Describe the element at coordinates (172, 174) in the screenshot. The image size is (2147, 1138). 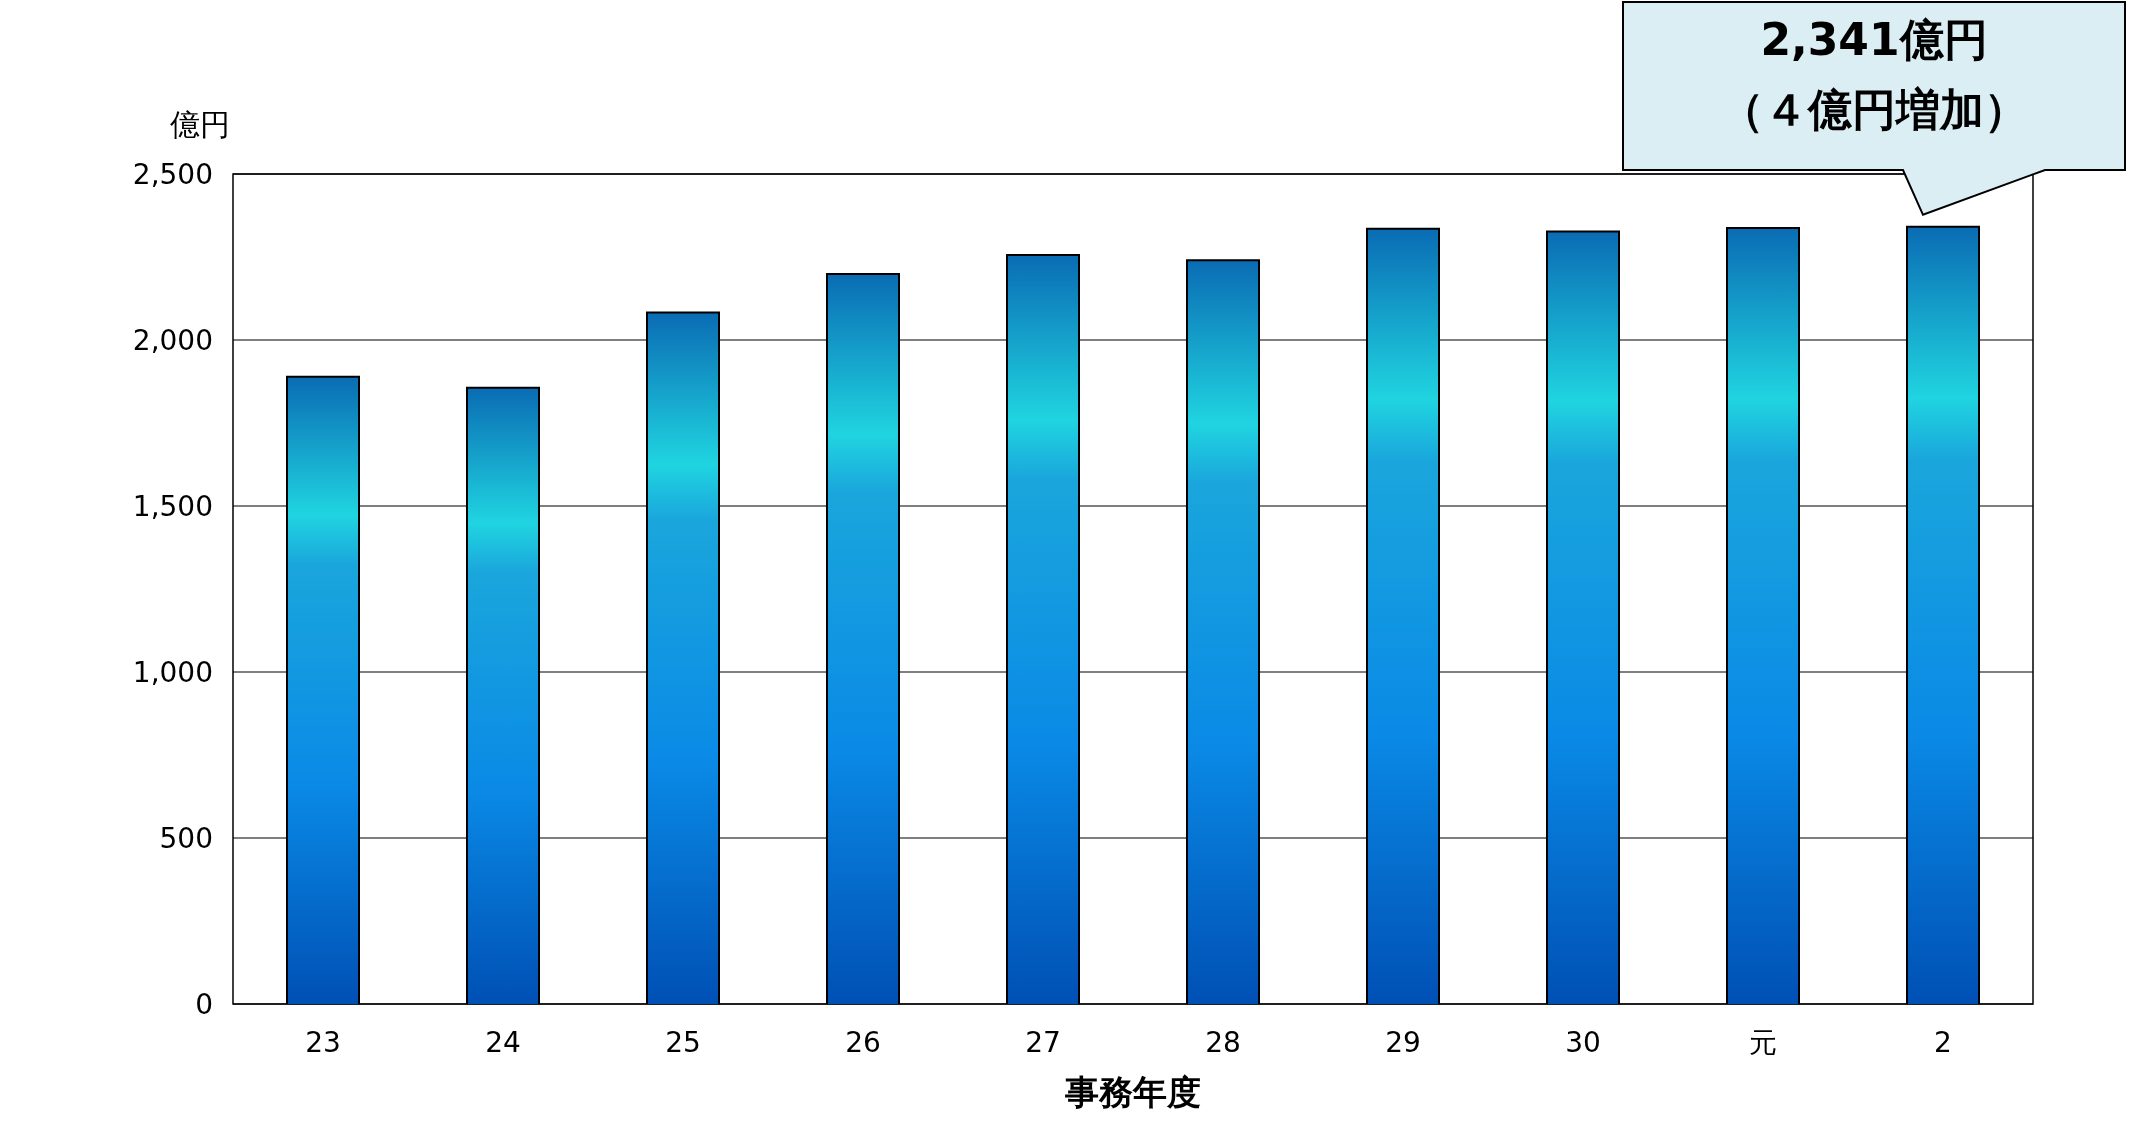
I see `y-tick-label: 2,500` at that location.